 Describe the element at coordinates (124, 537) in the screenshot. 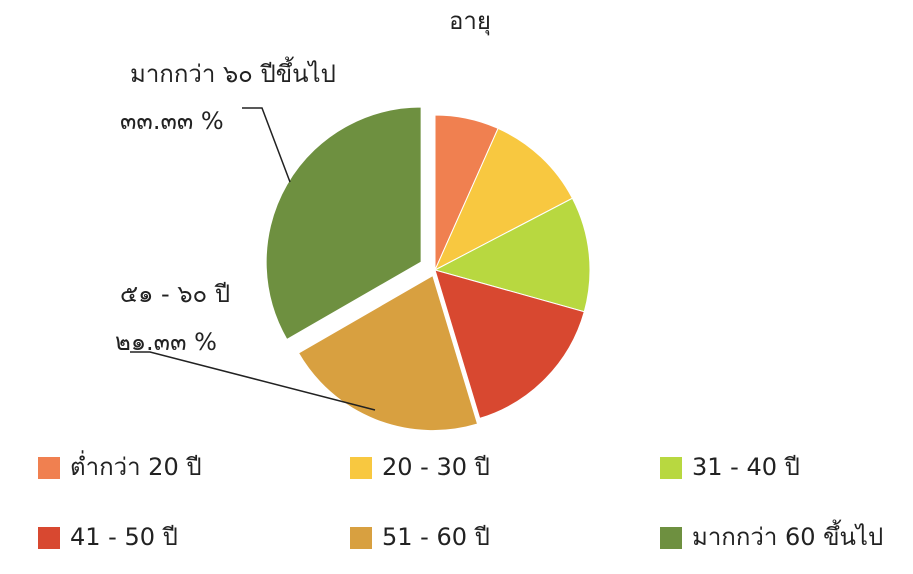

I see `legend-label: 41 - 50 ปี` at that location.